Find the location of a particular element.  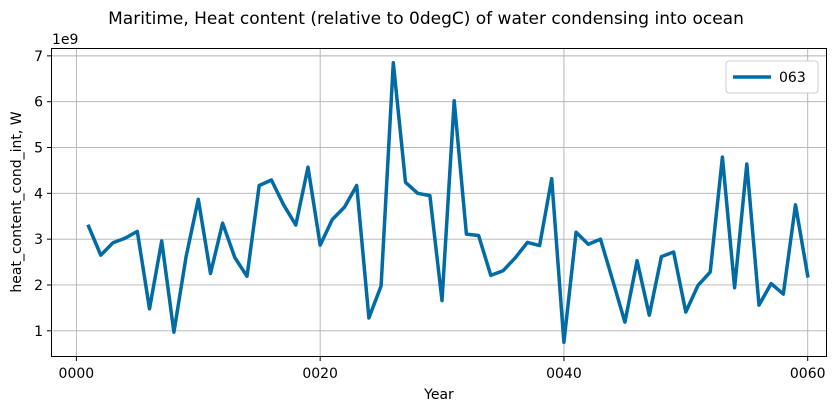

legend-label-063: 063 is located at coordinates (792, 78).